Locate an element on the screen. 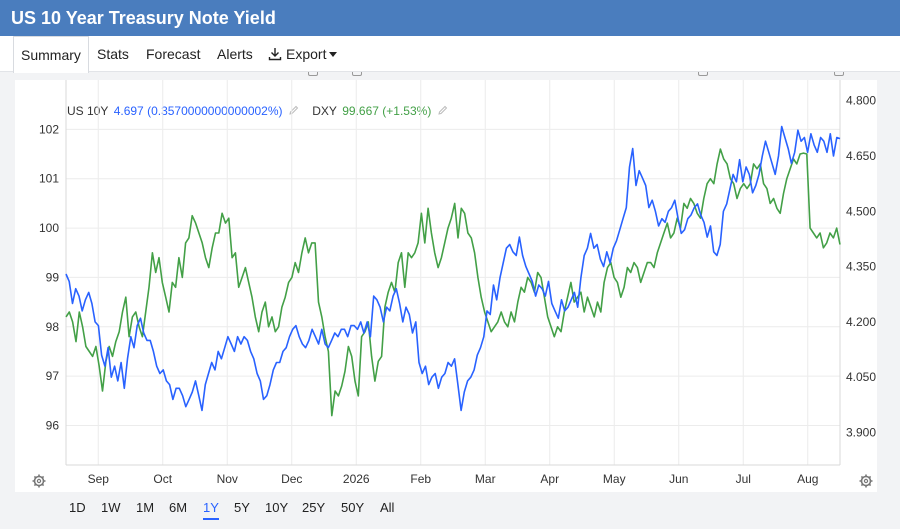  tab-summary: Summary is located at coordinates (51, 54).